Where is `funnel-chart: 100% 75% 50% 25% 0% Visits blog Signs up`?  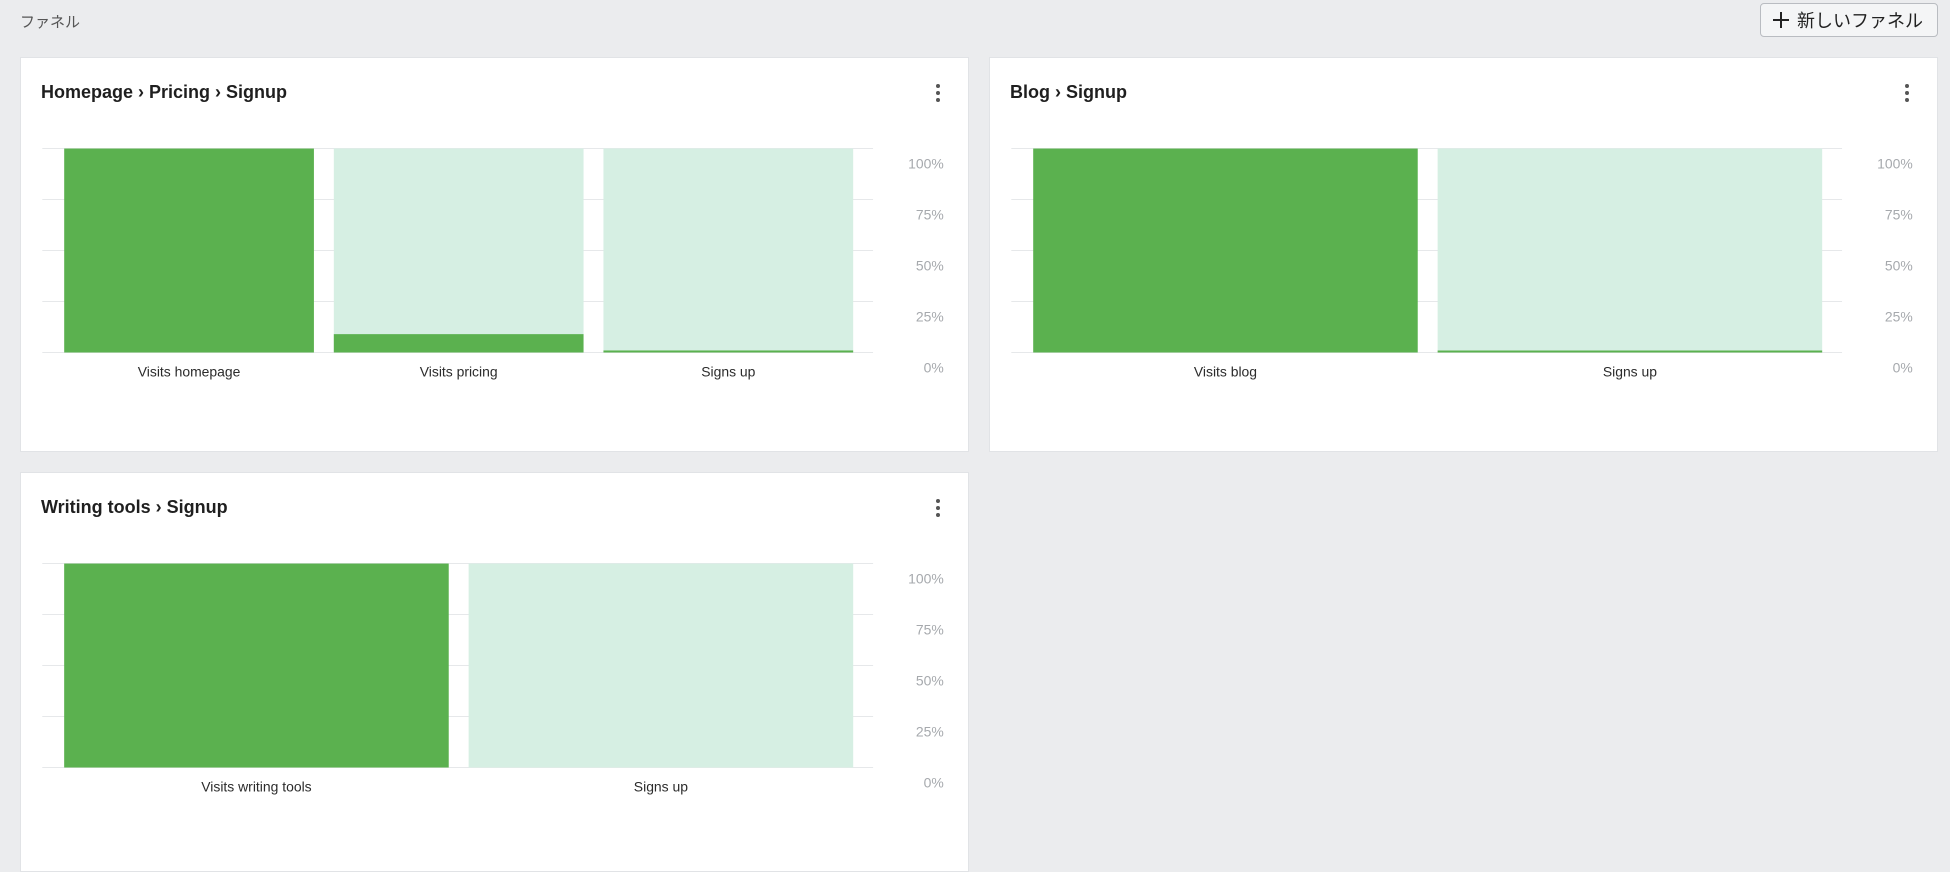 funnel-chart: 100% 75% 50% 25% 0% Visits blog Signs up is located at coordinates (1462, 263).